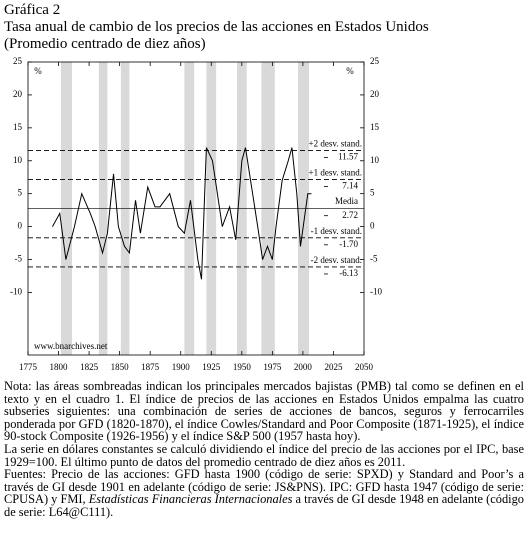 The height and width of the screenshot is (536, 528). Describe the element at coordinates (89, 367) in the screenshot. I see `x-tick-label: 1825` at that location.